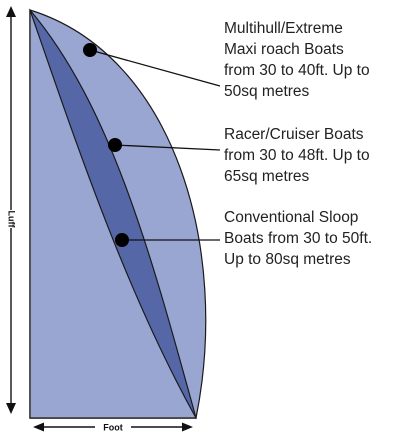 This screenshot has width=405, height=433. Describe the element at coordinates (297, 155) in the screenshot. I see `callout-racer-cruiser-line-2: from 30 to 48ft. Up to` at that location.